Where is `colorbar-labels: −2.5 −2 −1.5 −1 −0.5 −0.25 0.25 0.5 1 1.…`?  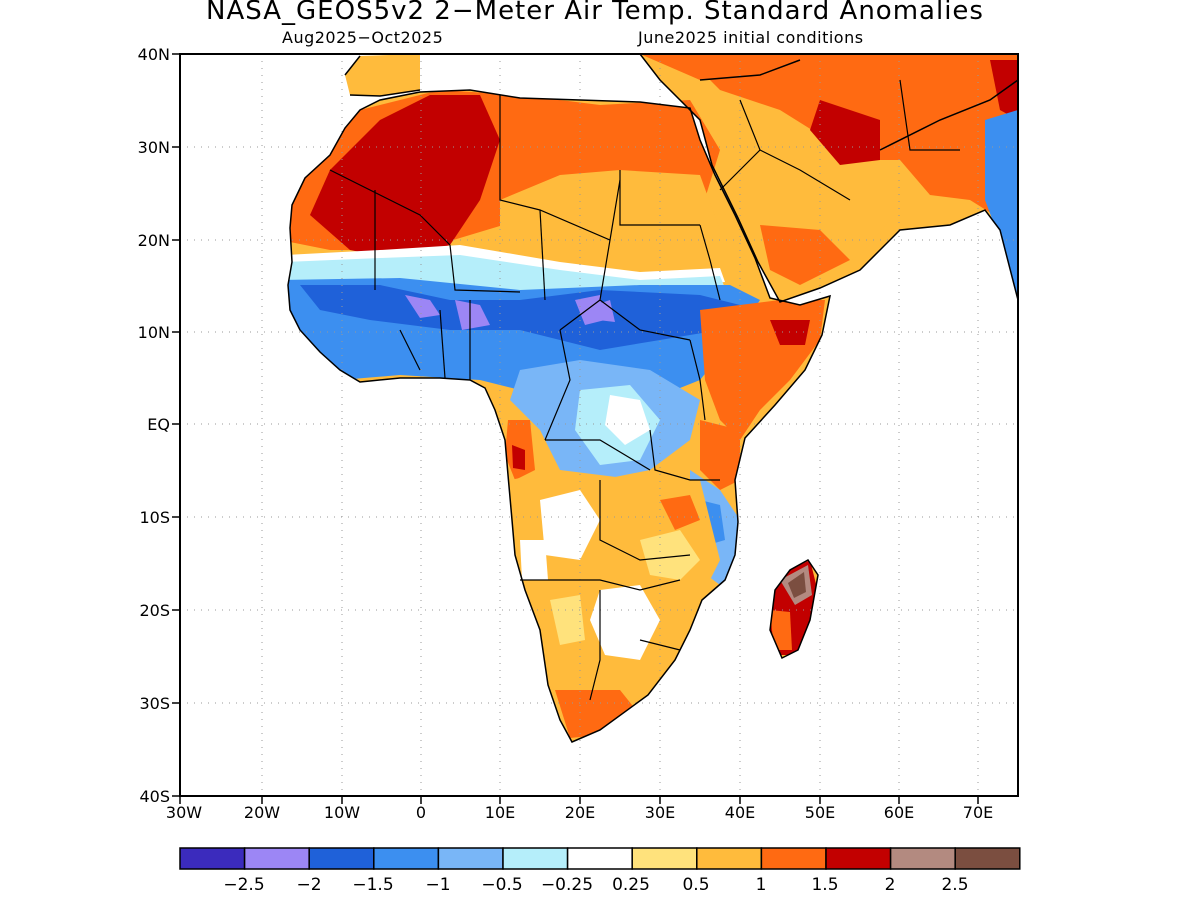 colorbar-labels: −2.5 −2 −1.5 −1 −0.5 −0.25 0.25 0.5 1 1.… is located at coordinates (595, 885).